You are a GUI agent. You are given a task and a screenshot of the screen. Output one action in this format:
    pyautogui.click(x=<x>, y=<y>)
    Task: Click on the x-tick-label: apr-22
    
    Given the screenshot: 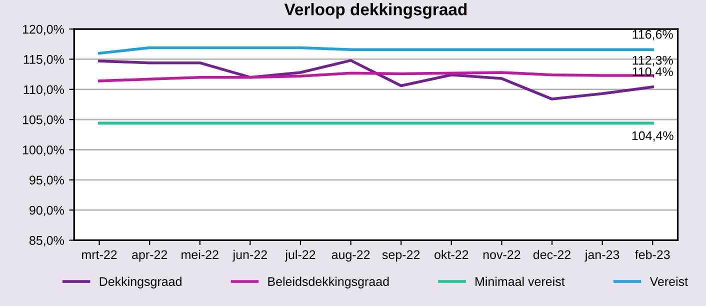 What is the action you would take?
    pyautogui.click(x=150, y=256)
    